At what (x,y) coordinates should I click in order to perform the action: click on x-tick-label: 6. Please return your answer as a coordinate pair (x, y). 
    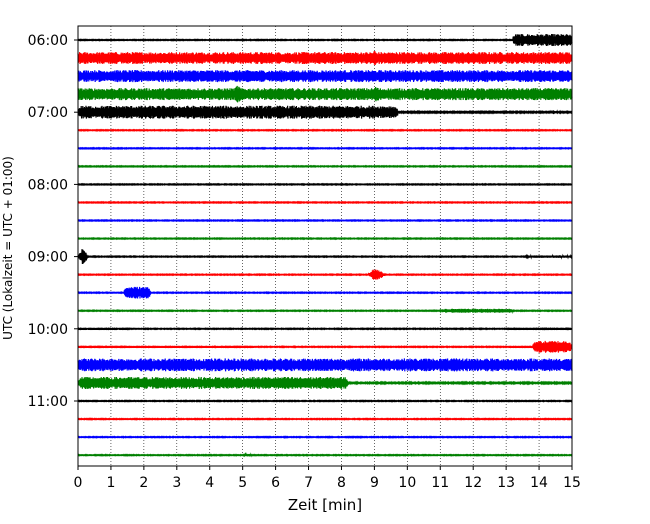
    Looking at the image, I should click on (275, 483).